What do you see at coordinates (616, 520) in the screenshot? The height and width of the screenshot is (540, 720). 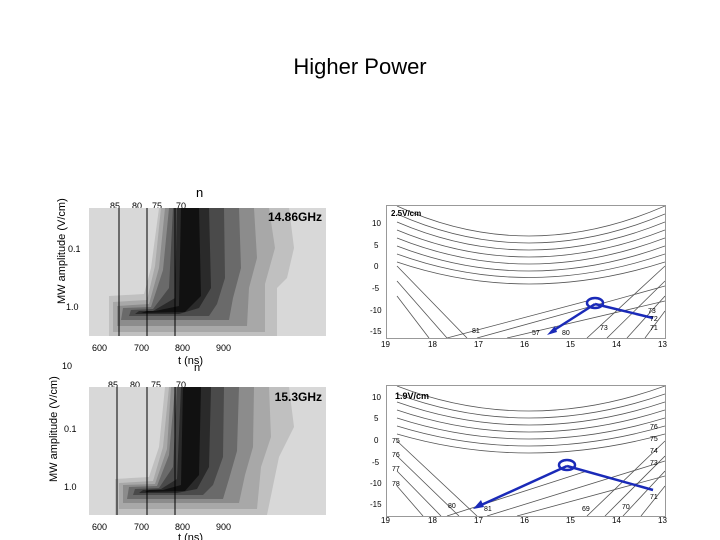 I see `bottom-diag-x-14: 14` at bounding box center [616, 520].